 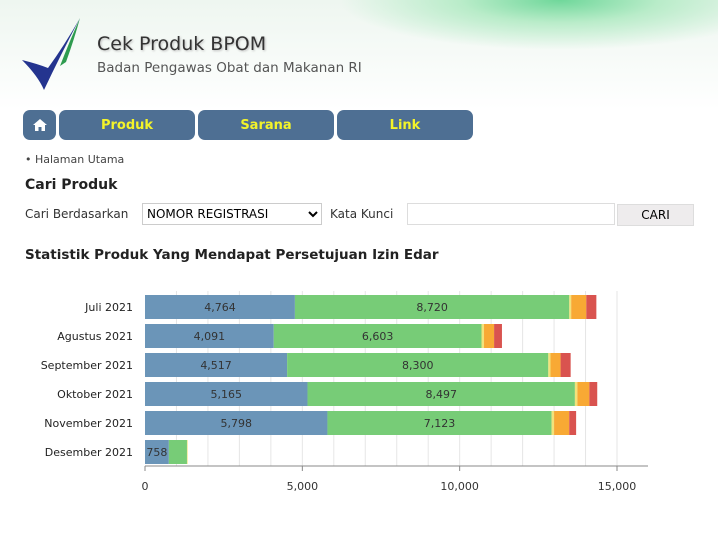 I want to click on category-label: November 2021, so click(x=88, y=423).